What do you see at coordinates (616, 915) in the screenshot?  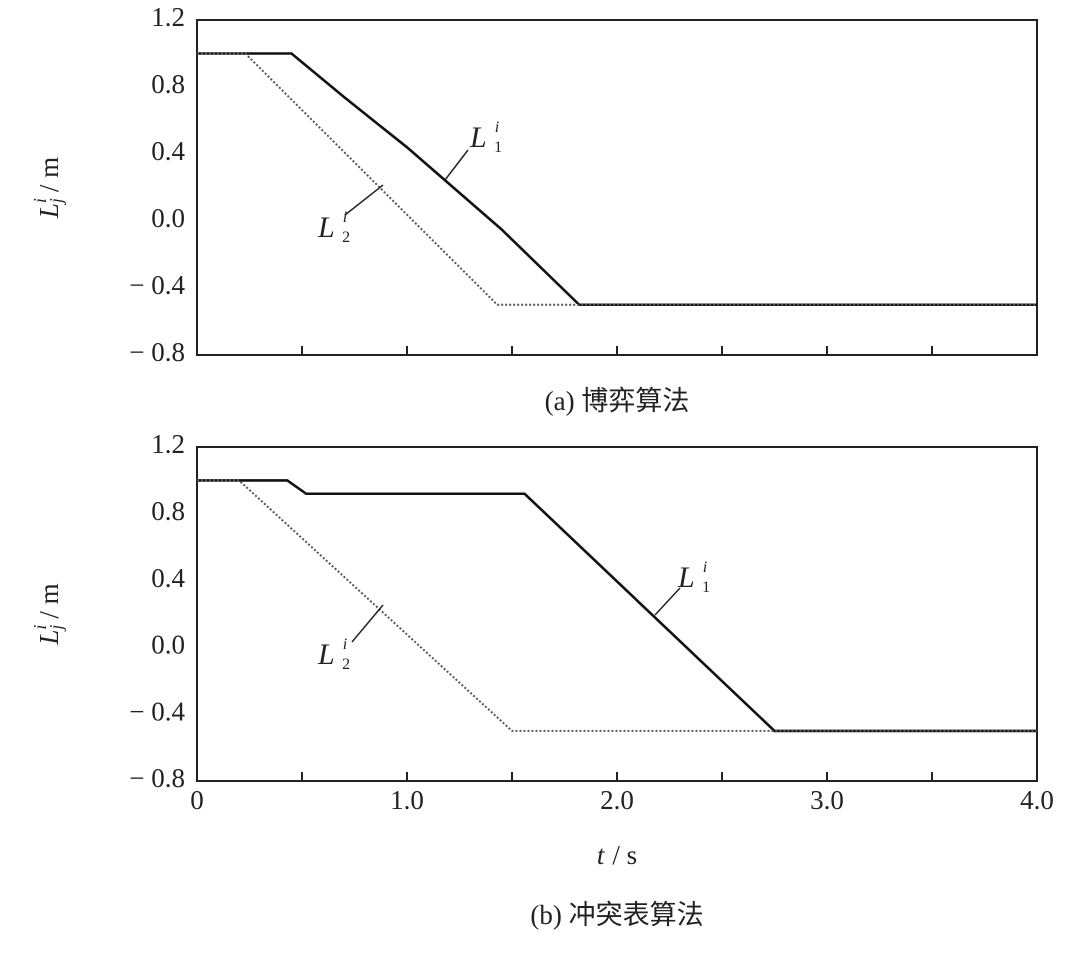 I see `caption: (b) 冲突表算法` at bounding box center [616, 915].